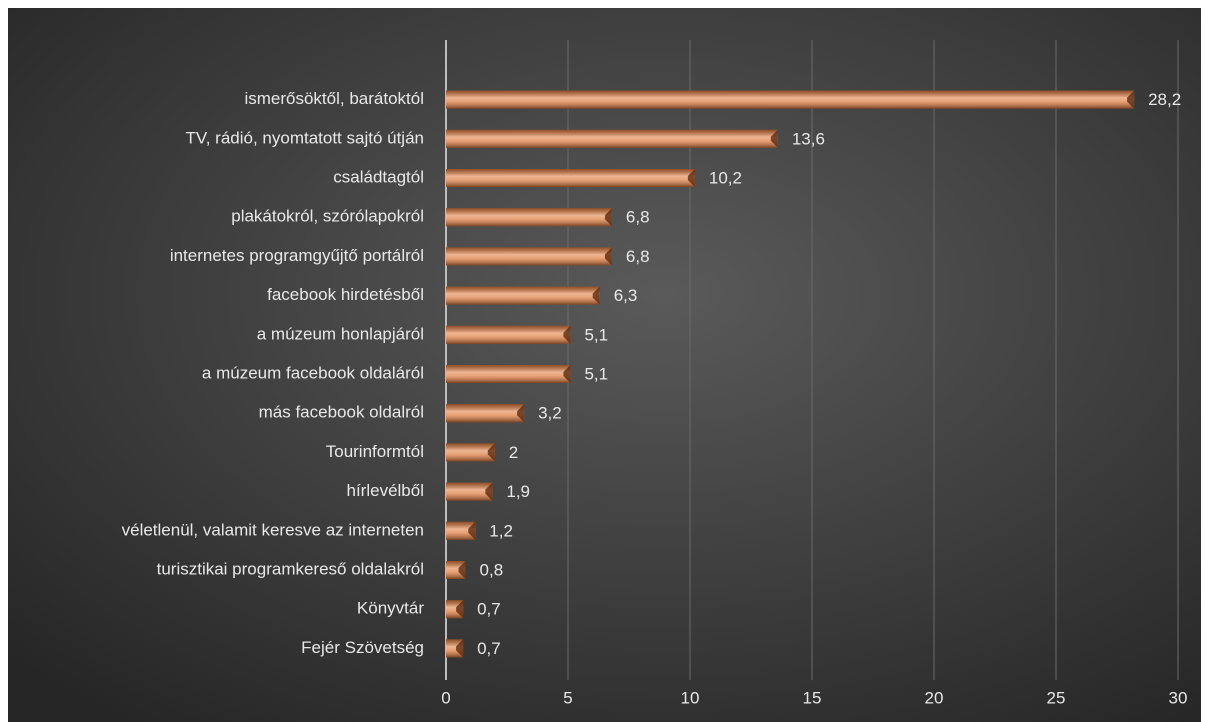 The width and height of the screenshot is (1209, 722). Describe the element at coordinates (362, 647) in the screenshot. I see `y-tick-label: Fejér Szövetség` at that location.